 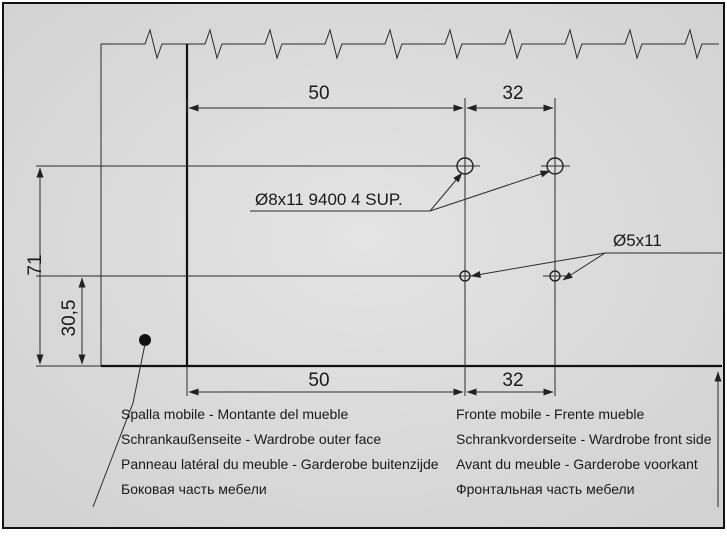 What do you see at coordinates (35, 264) in the screenshot?
I see `dim-height-total-value: 71` at bounding box center [35, 264].